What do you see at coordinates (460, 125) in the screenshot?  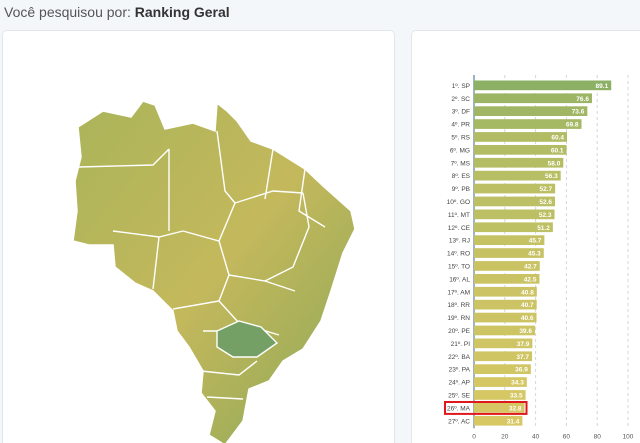 I see `category-label: 4º. PR` at bounding box center [460, 125].